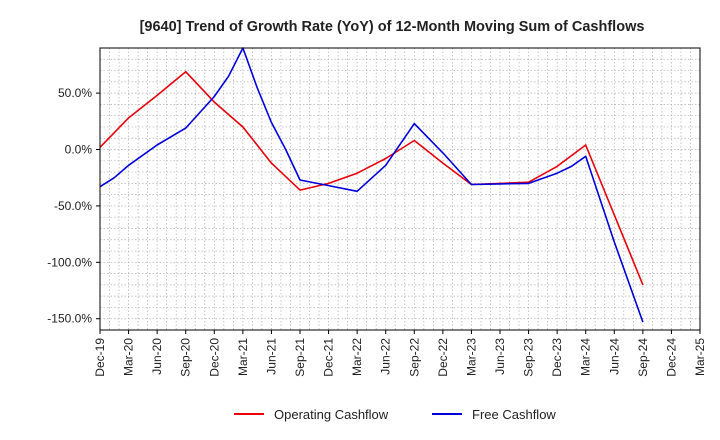 This screenshot has height=440, width=720. What do you see at coordinates (700, 357) in the screenshot?
I see `x-tick-label: Mar-25` at bounding box center [700, 357].